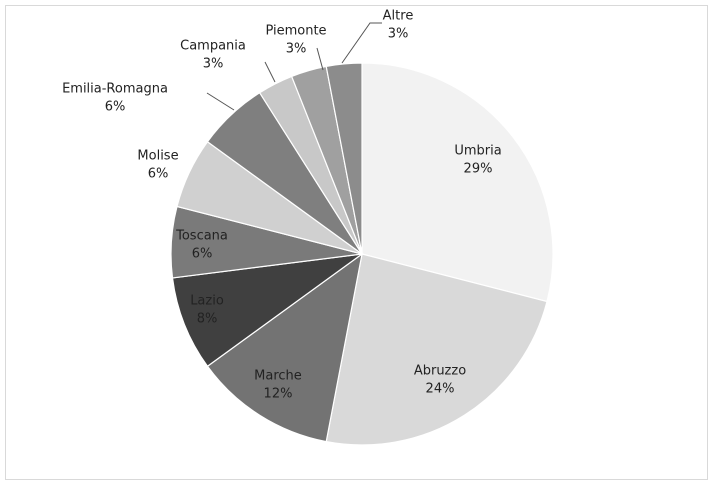  Describe the element at coordinates (477, 151) in the screenshot. I see `slice-label: Umbria` at that location.